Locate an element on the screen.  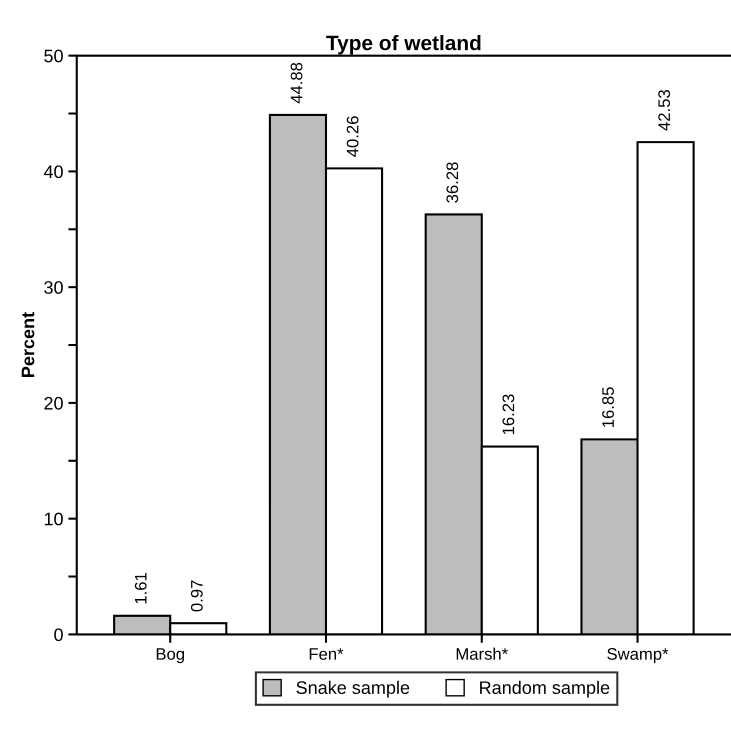
data-label: 16.85 is located at coordinates (608, 407).